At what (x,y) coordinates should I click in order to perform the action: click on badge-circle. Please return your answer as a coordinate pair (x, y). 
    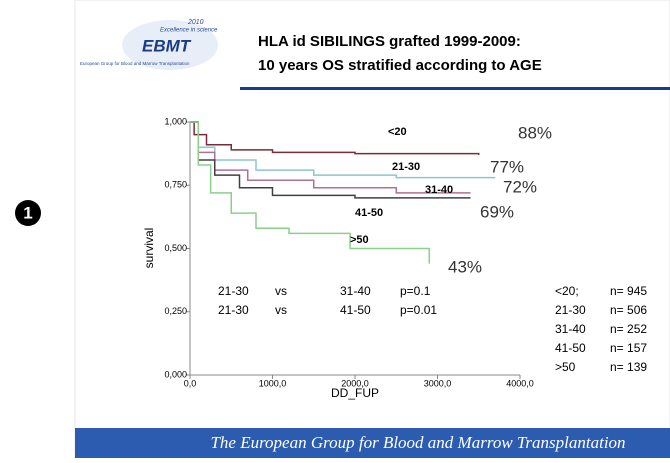
    Looking at the image, I should click on (28, 213).